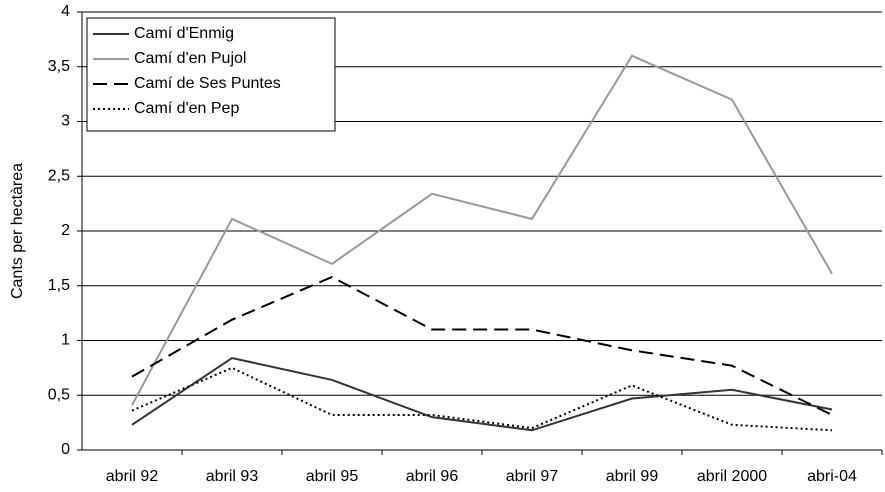 Image resolution: width=885 pixels, height=492 pixels. I want to click on x-tick-label: abril 95, so click(332, 476).